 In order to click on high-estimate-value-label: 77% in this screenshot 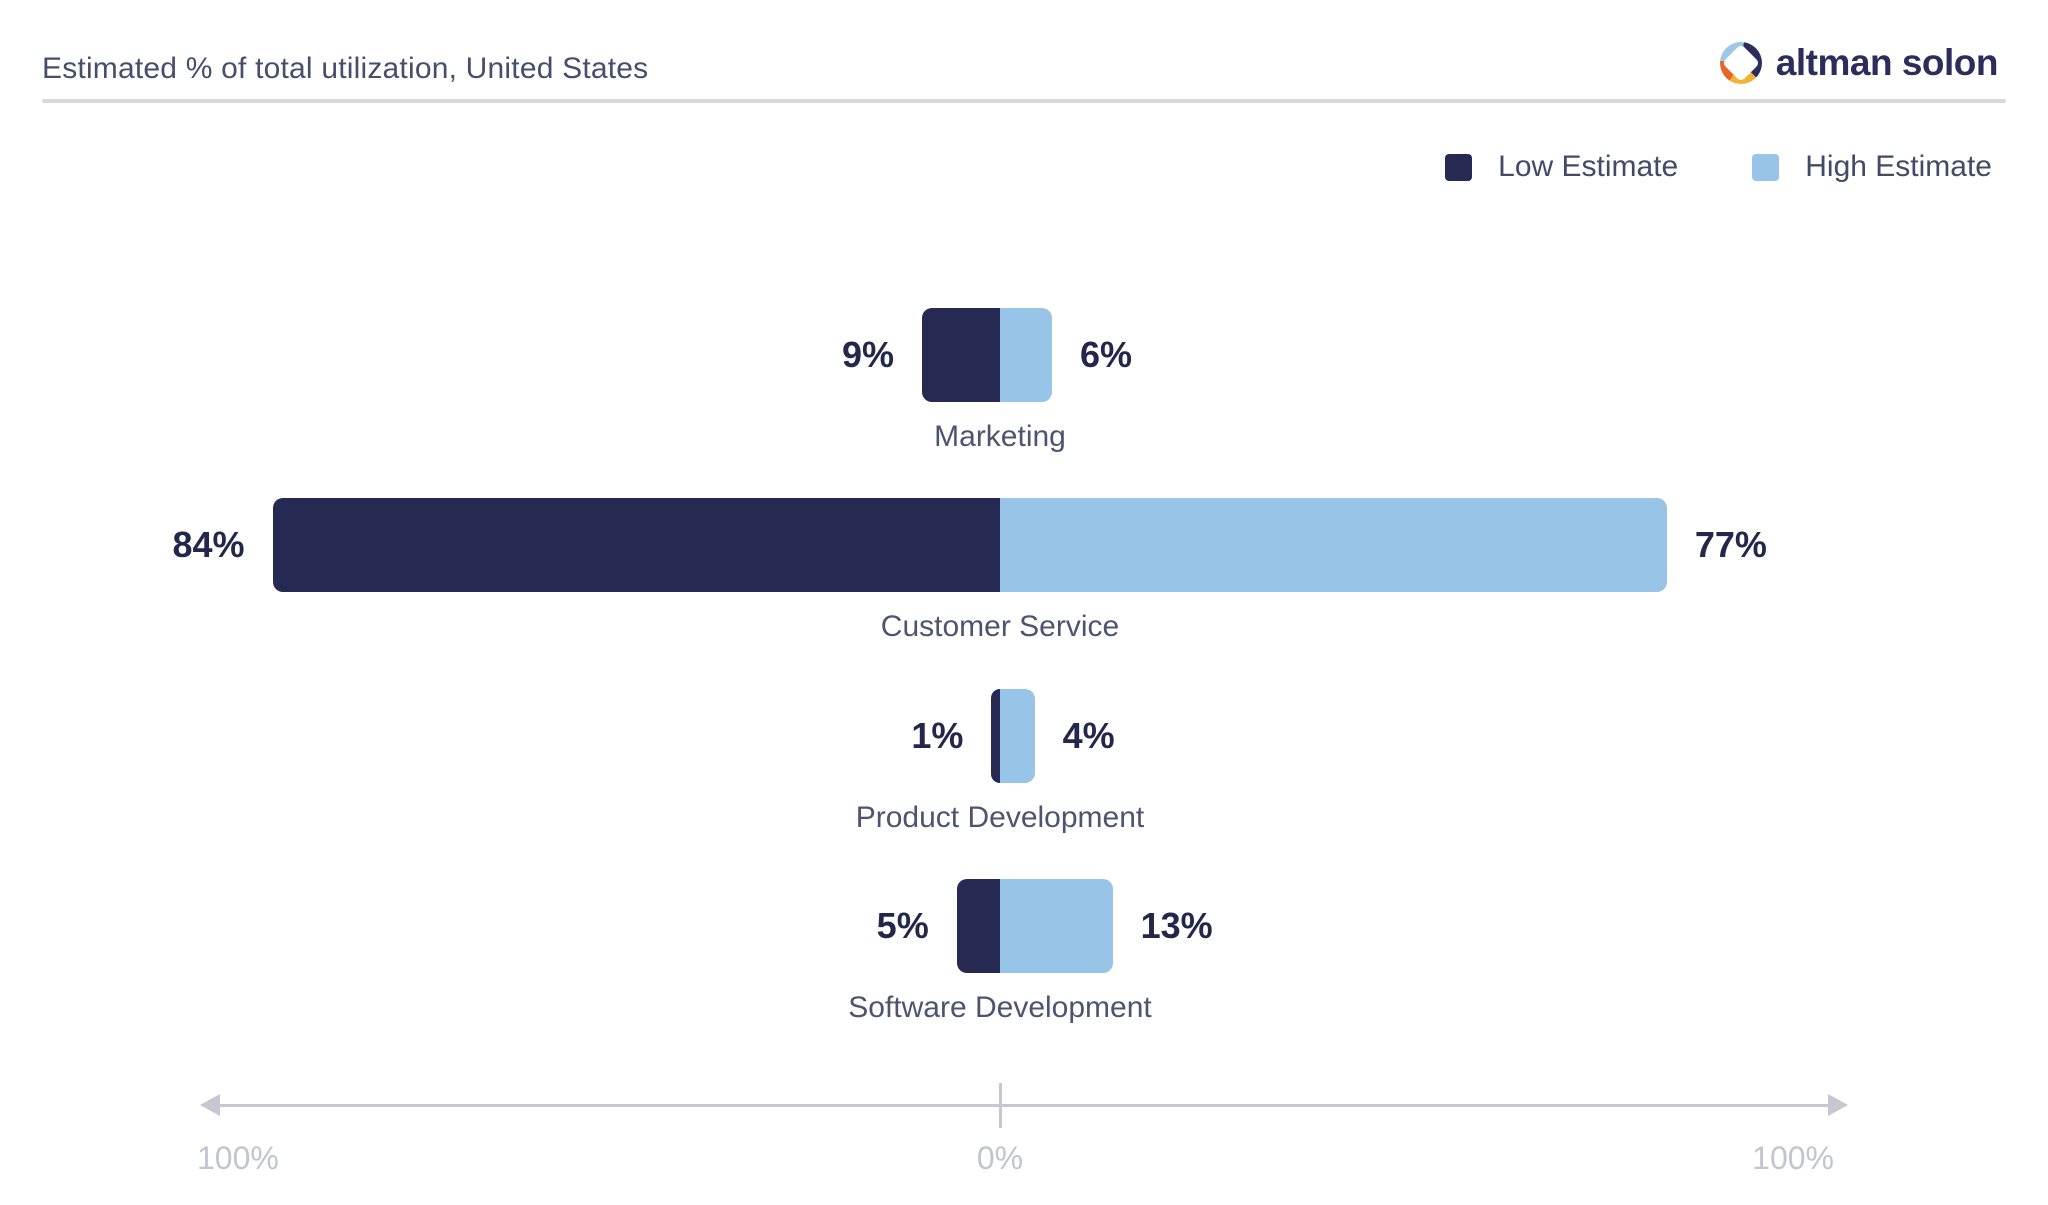, I will do `click(1730, 545)`.